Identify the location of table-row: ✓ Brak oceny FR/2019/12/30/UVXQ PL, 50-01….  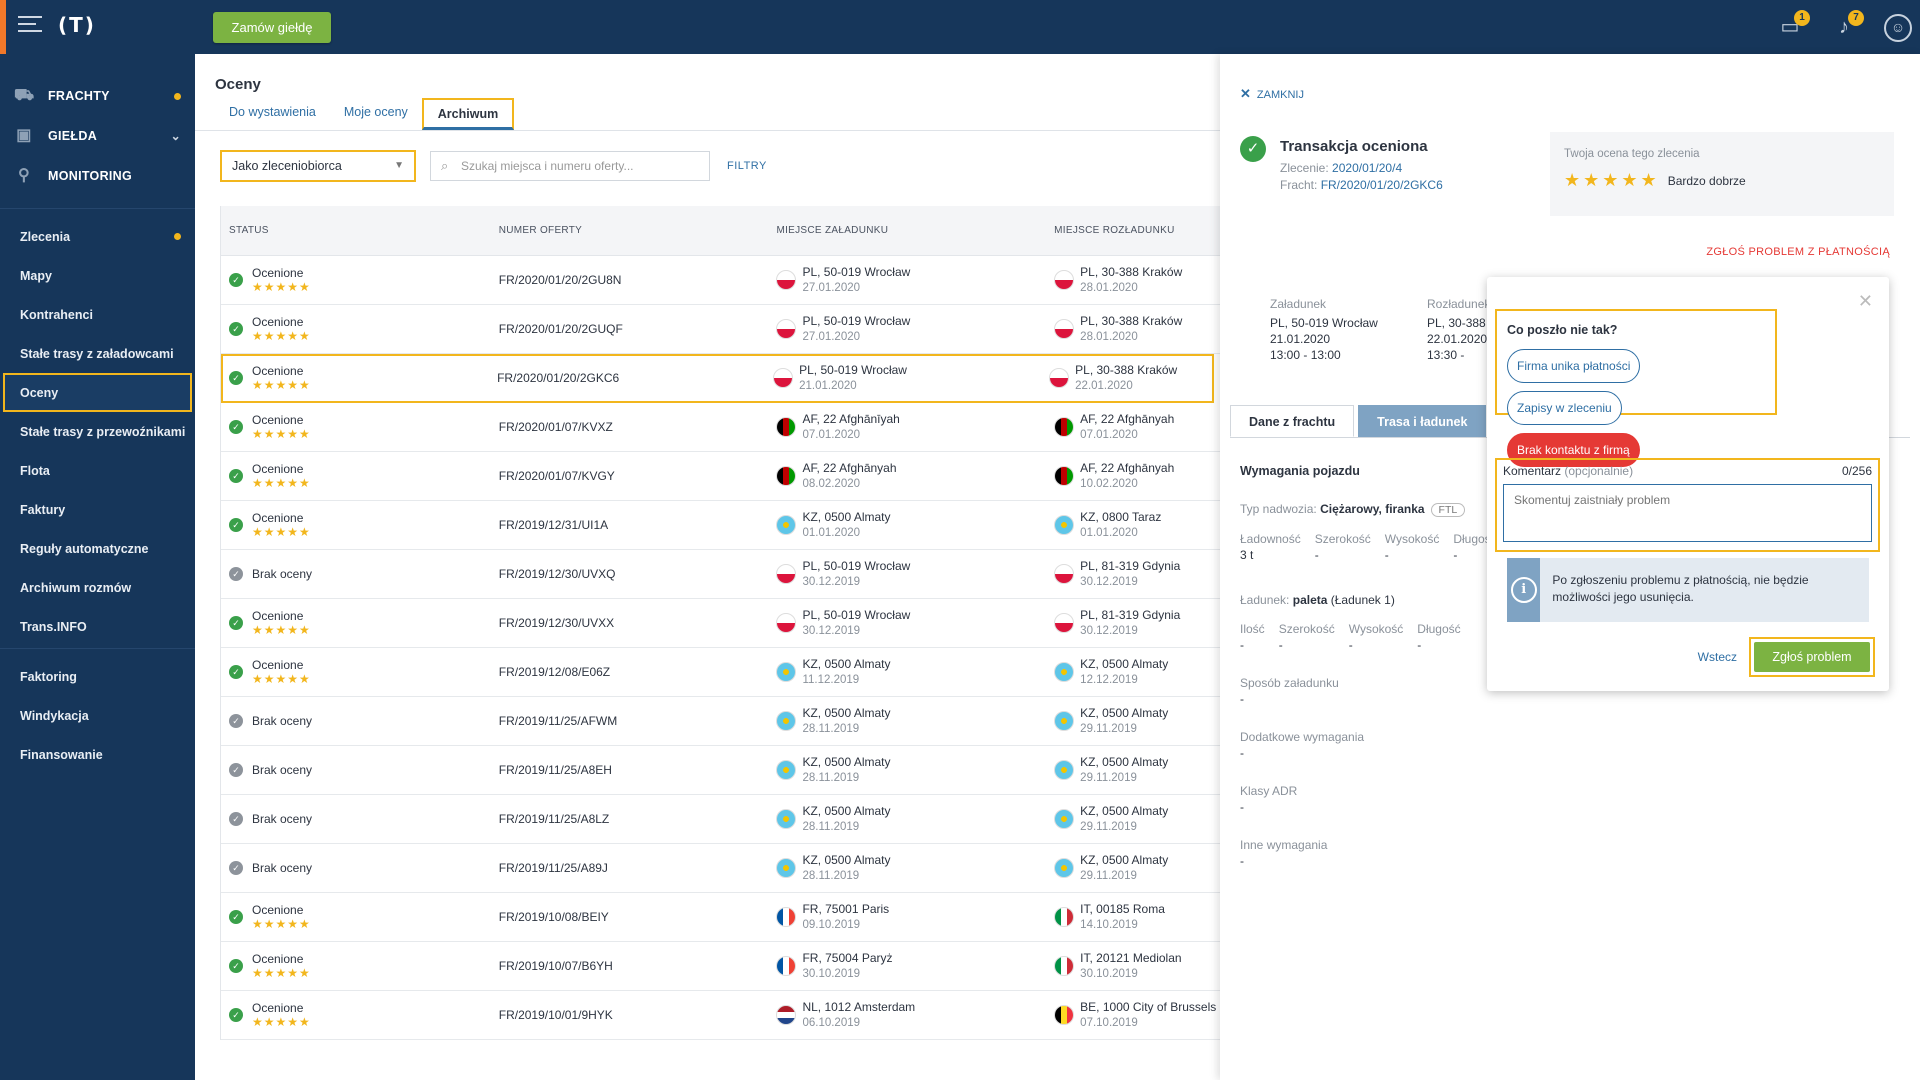
(720, 574).